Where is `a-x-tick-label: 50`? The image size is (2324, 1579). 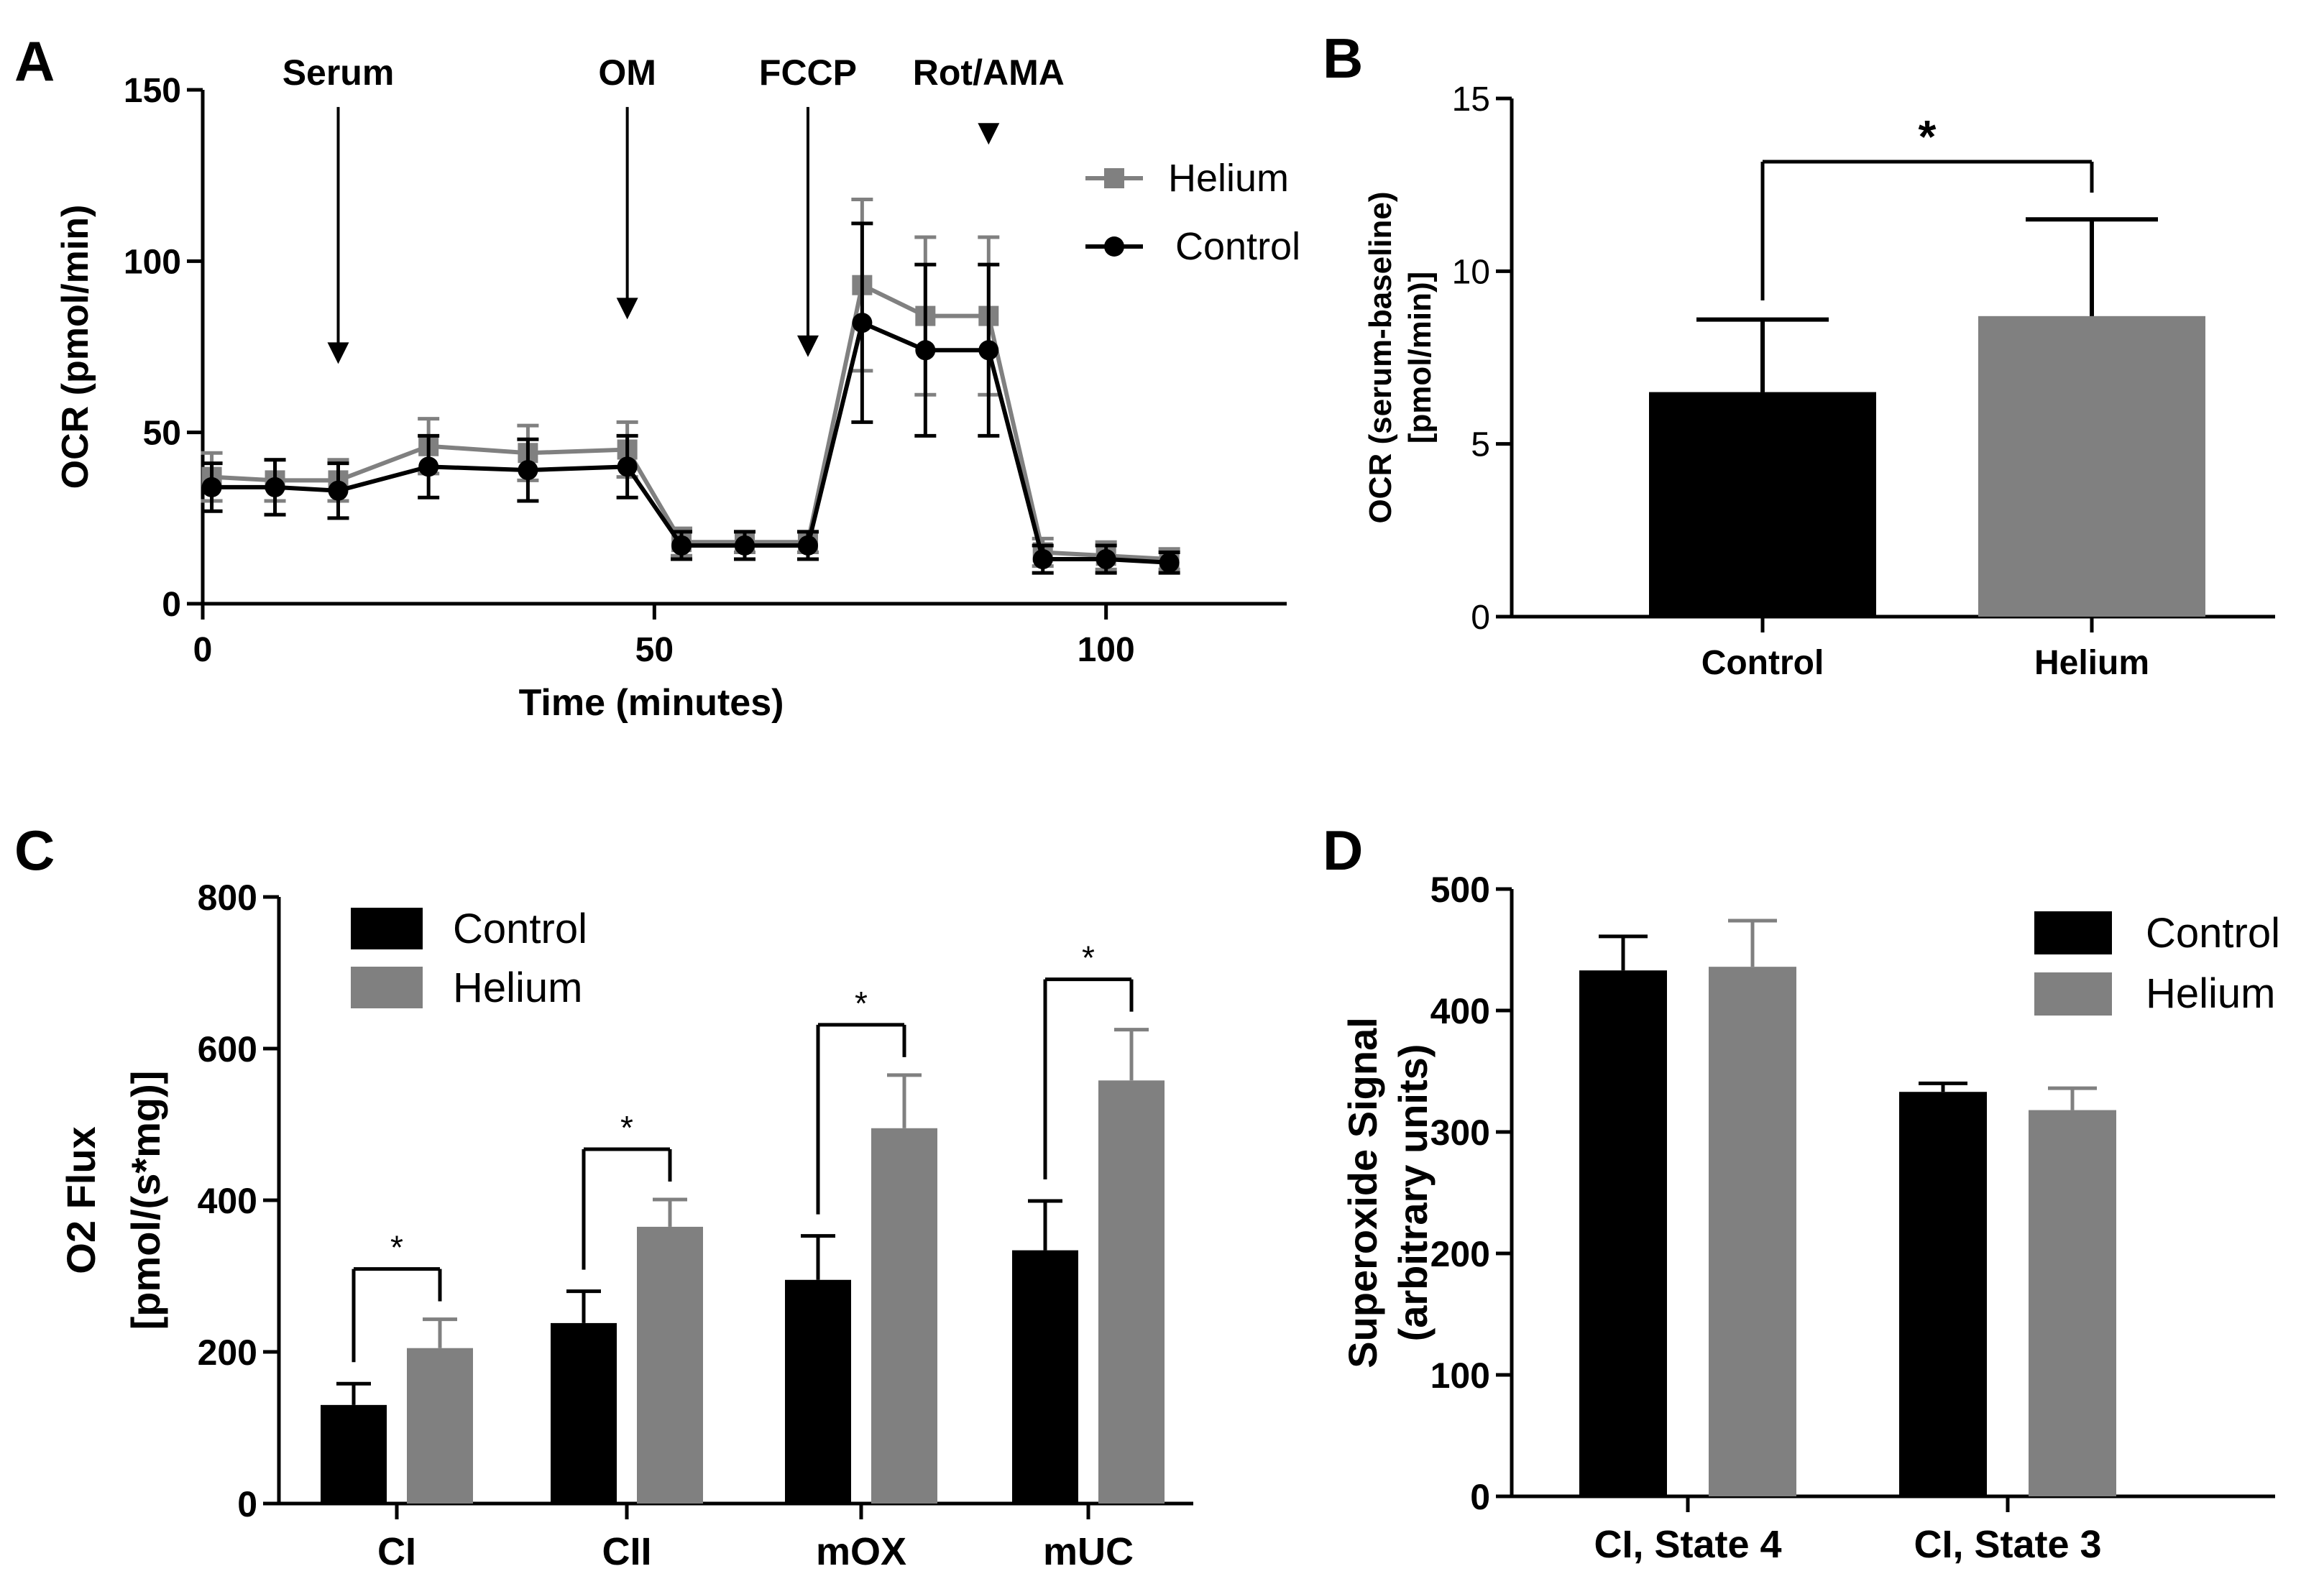
a-x-tick-label: 50 is located at coordinates (655, 650).